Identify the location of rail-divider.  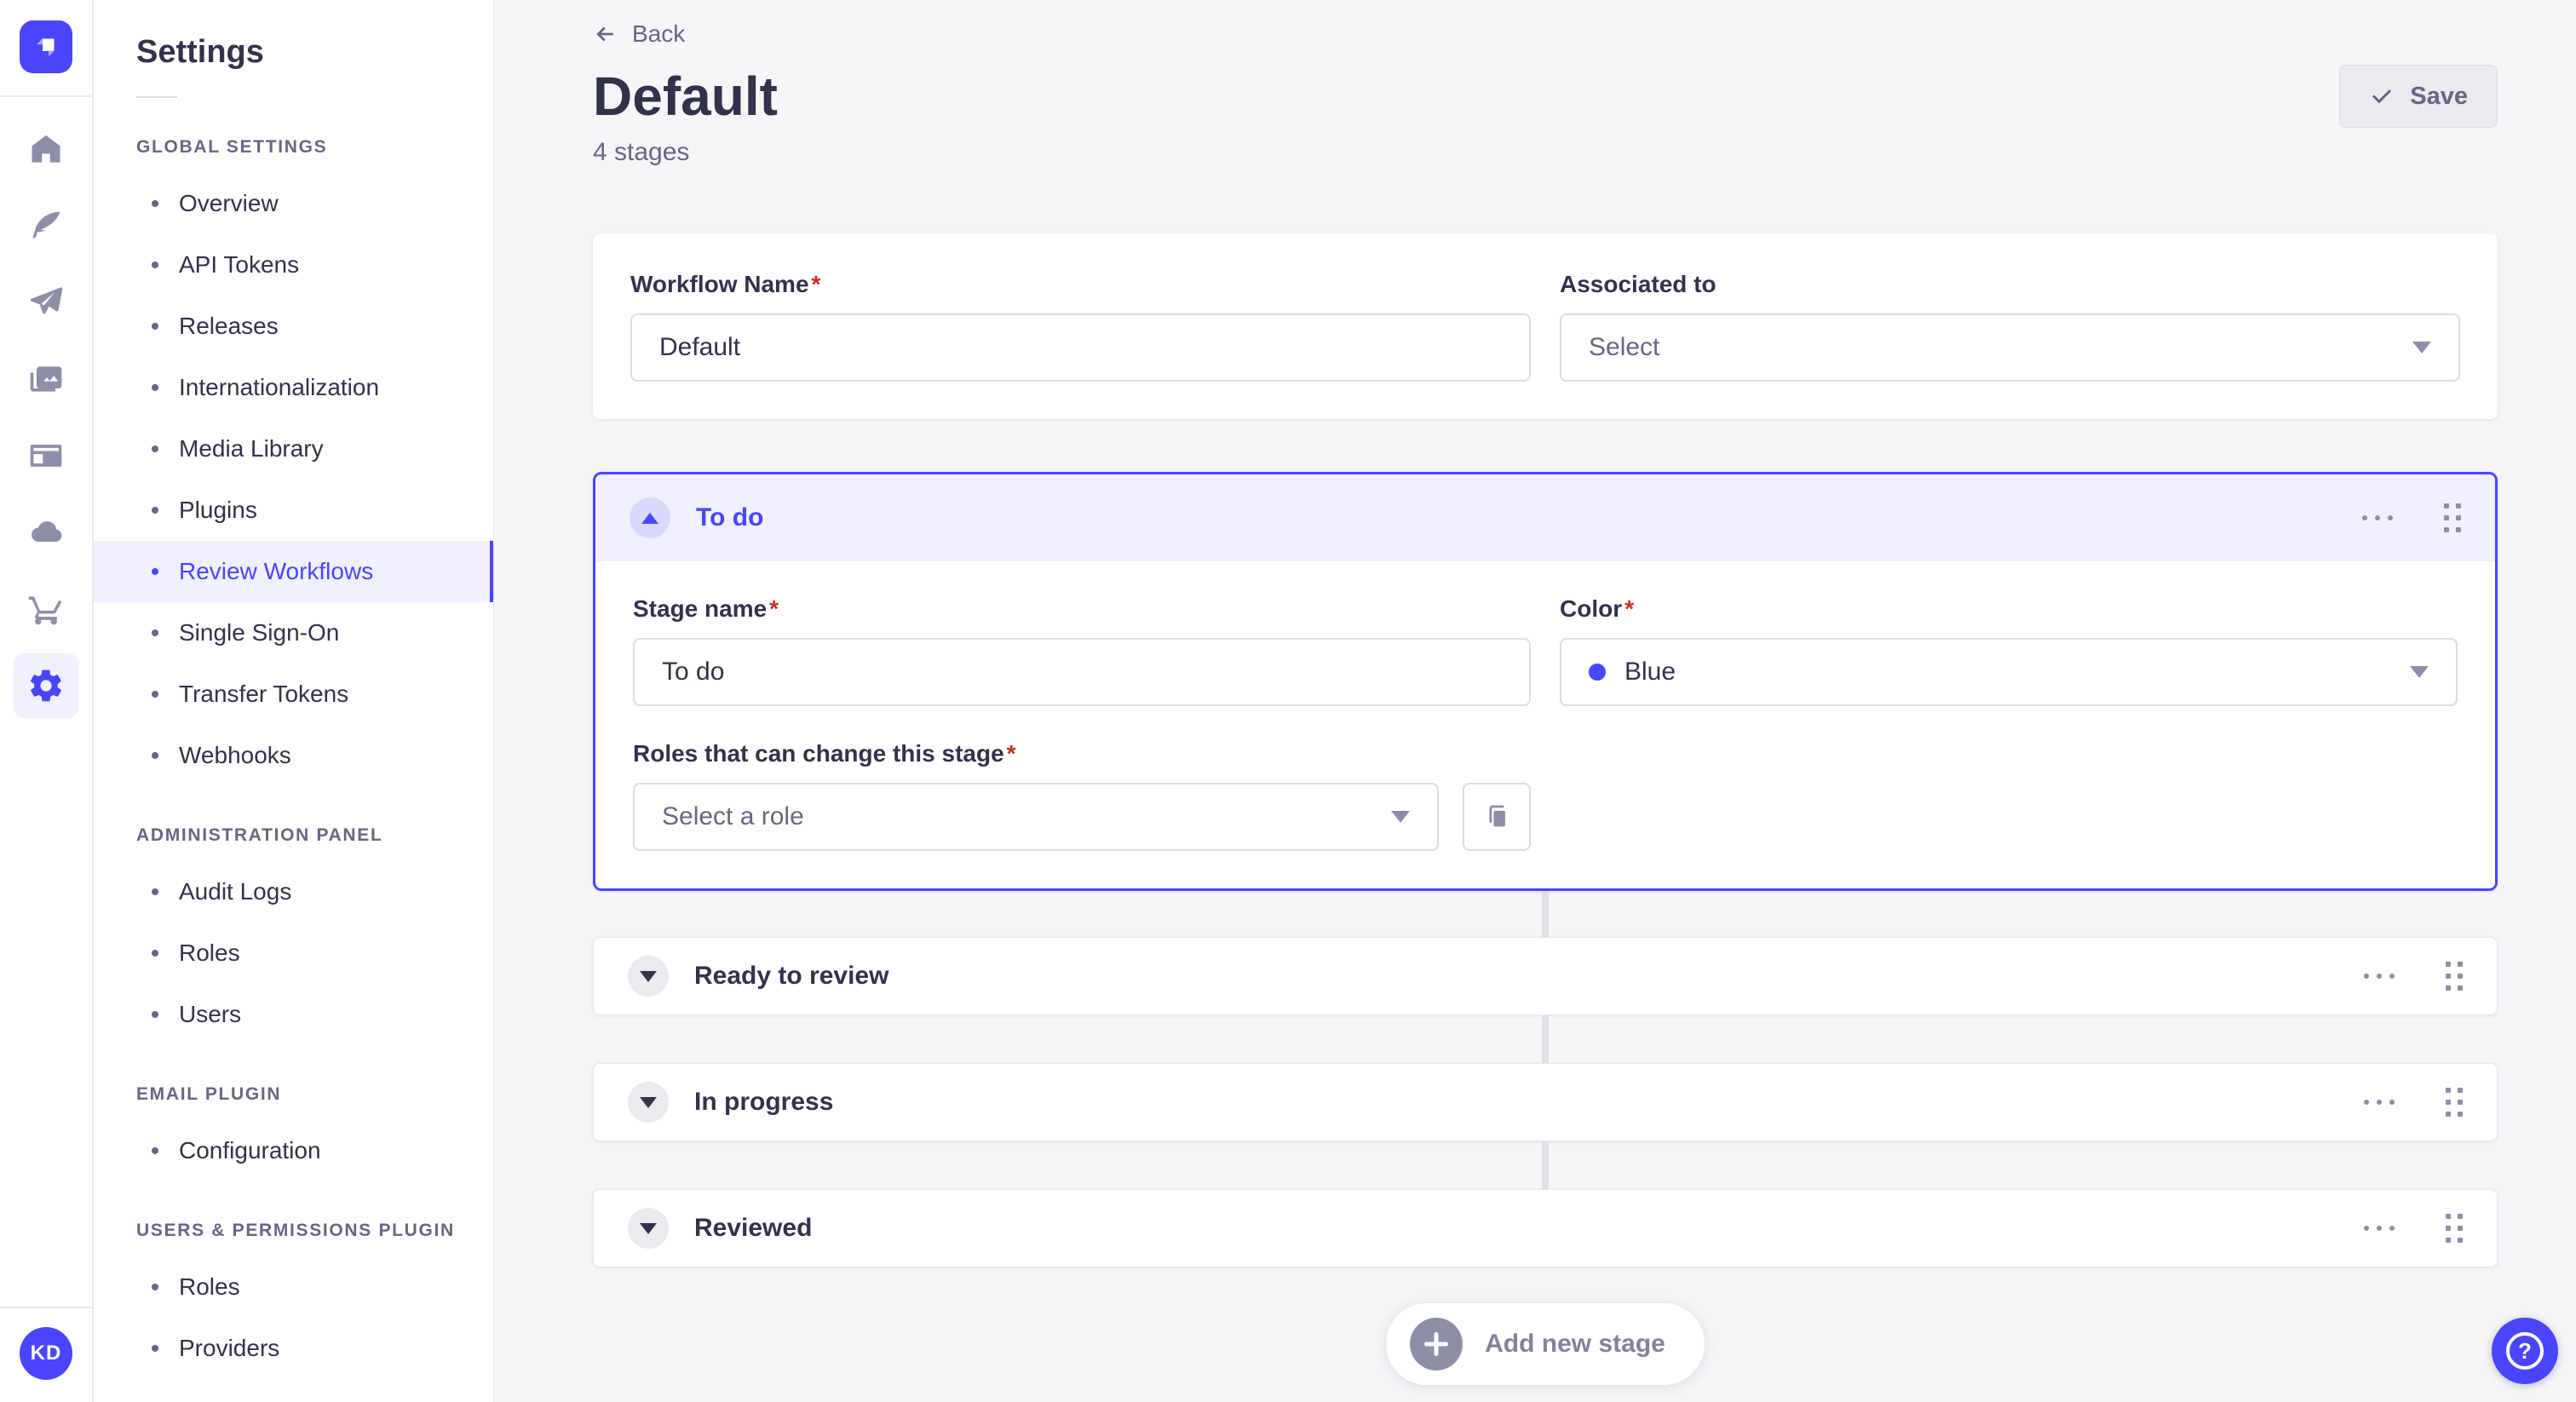
(46, 96).